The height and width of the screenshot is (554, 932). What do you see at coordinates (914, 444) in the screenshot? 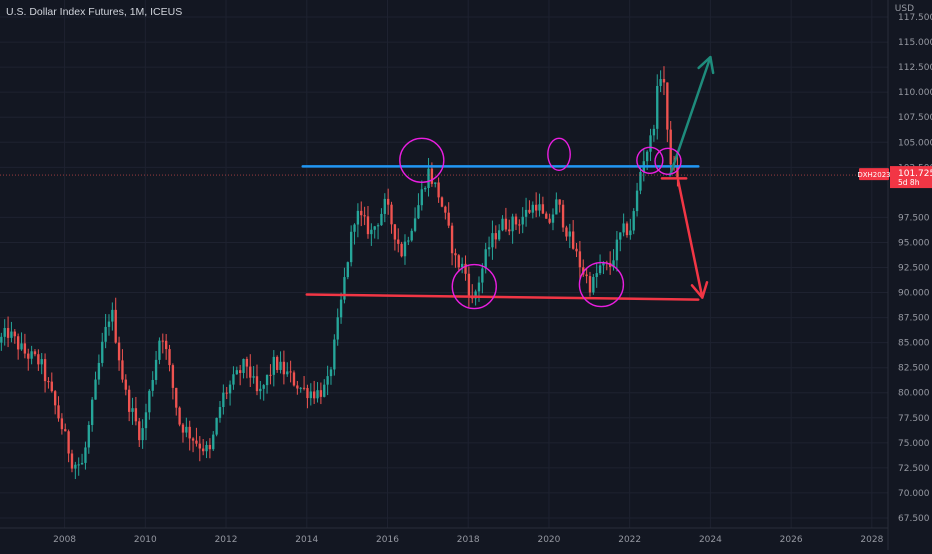
I see `y-tick-label: 75.000` at bounding box center [914, 444].